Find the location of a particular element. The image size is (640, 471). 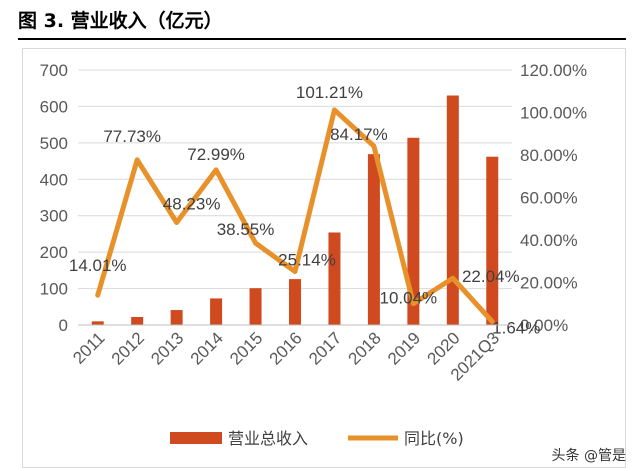

title-divider is located at coordinates (322, 39).